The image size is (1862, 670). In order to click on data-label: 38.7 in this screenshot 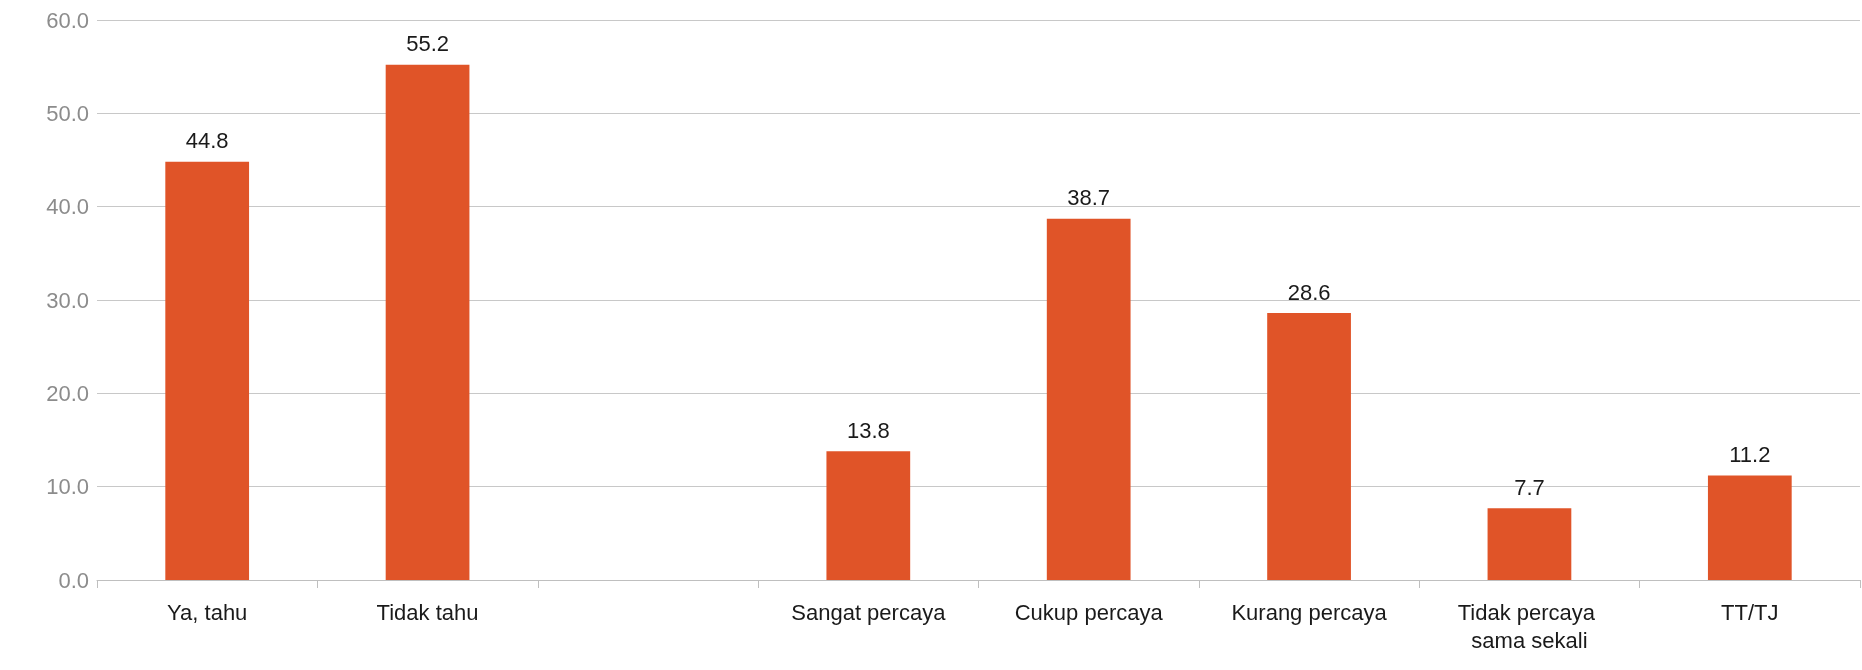, I will do `click(1089, 198)`.